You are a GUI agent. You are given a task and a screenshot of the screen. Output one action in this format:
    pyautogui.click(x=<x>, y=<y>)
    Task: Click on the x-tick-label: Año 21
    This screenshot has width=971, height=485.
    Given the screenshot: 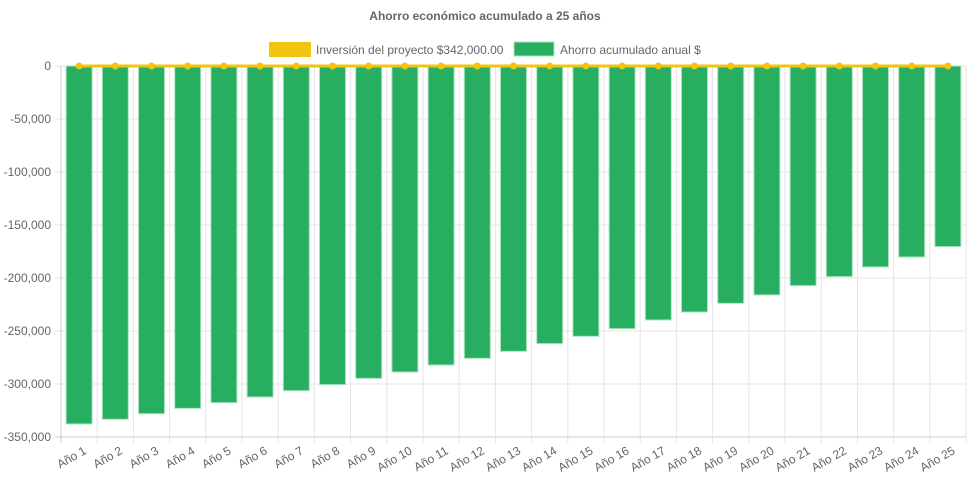 What is the action you would take?
    pyautogui.click(x=793, y=458)
    